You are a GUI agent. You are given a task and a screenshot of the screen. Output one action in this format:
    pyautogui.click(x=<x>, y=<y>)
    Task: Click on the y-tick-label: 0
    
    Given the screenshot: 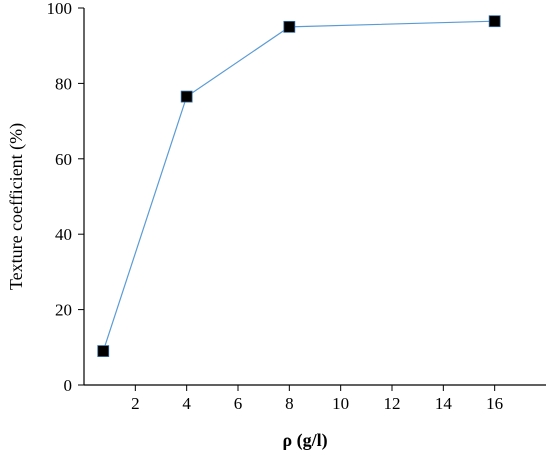 What is the action you would take?
    pyautogui.click(x=68, y=385)
    